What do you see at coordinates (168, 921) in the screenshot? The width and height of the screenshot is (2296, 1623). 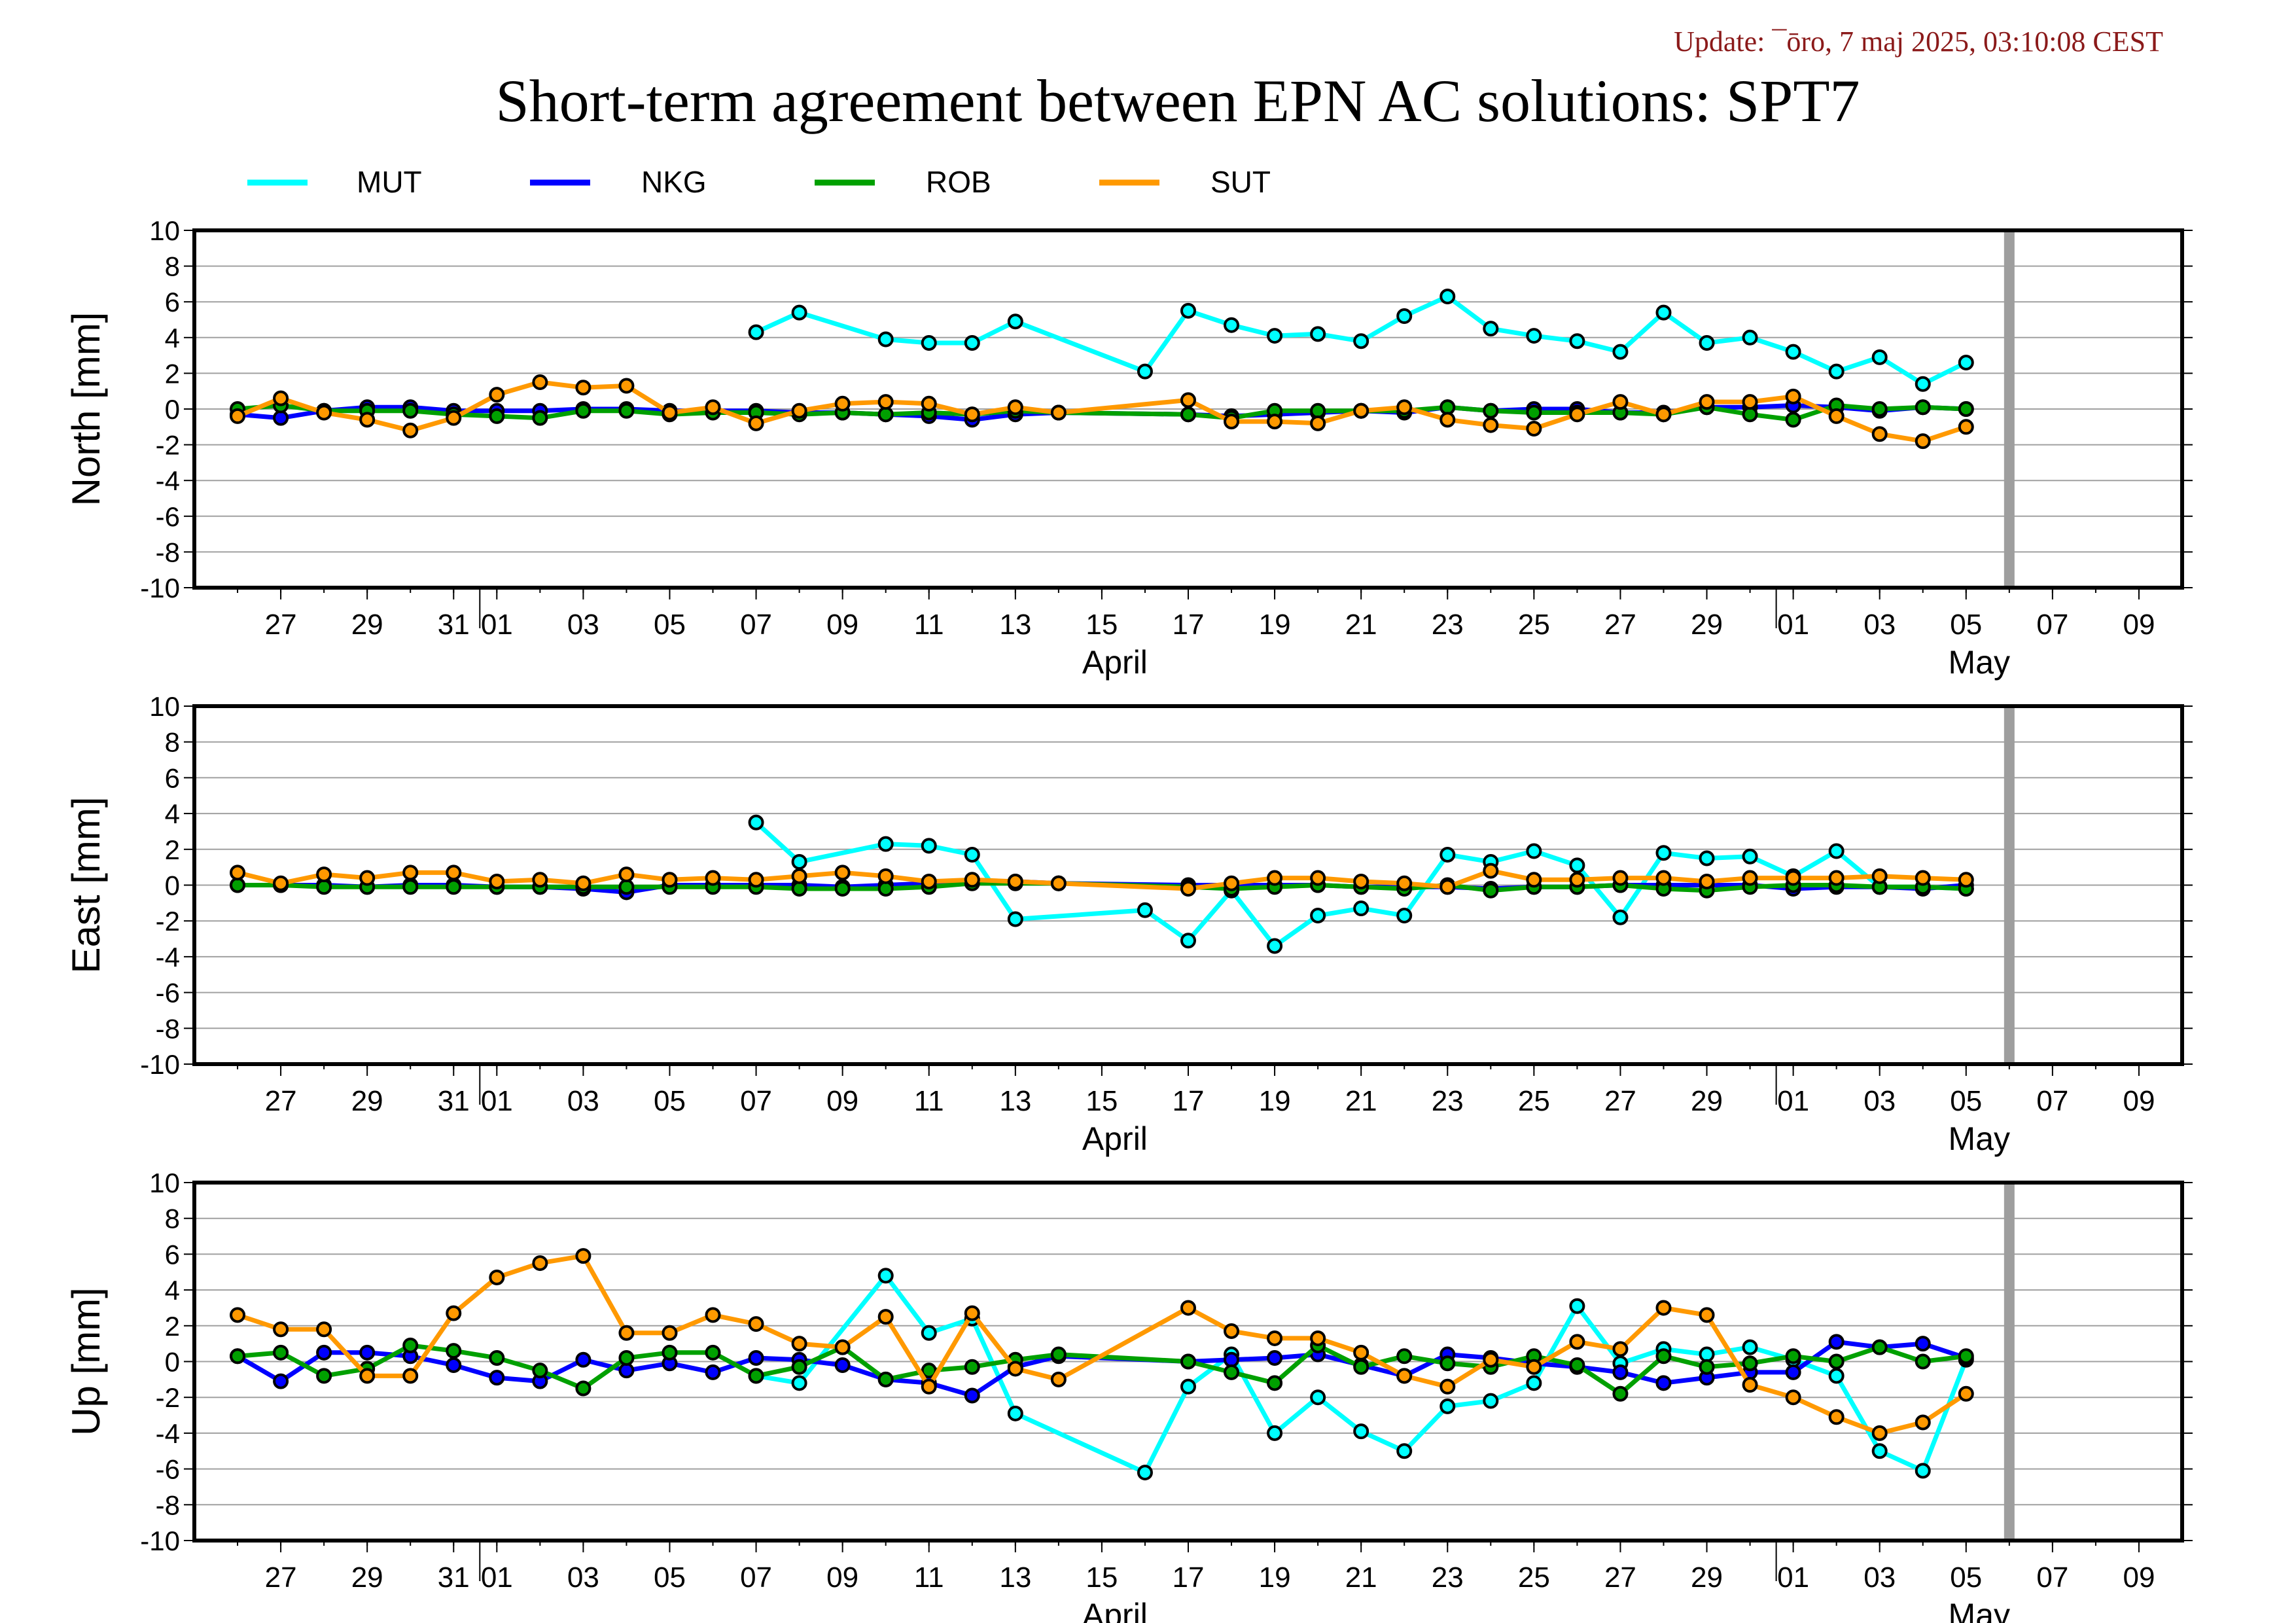 I see `y-tick-label: -2` at bounding box center [168, 921].